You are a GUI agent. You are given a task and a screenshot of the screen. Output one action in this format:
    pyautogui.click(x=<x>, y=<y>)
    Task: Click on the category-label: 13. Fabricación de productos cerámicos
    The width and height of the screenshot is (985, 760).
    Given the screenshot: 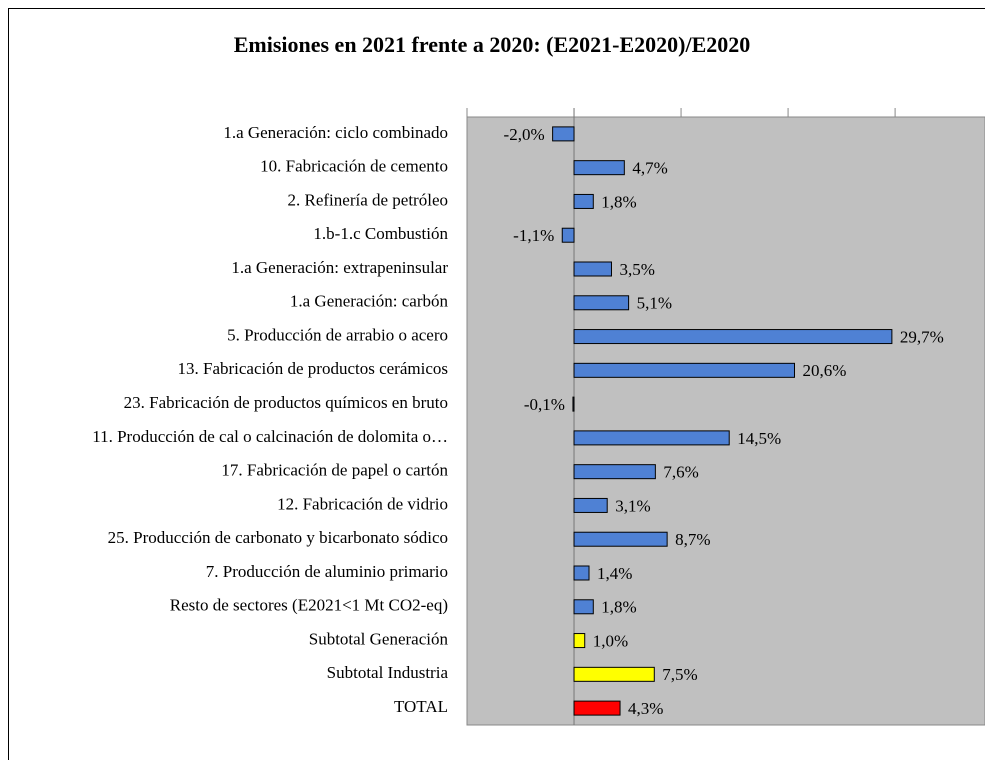 What is the action you would take?
    pyautogui.click(x=313, y=368)
    